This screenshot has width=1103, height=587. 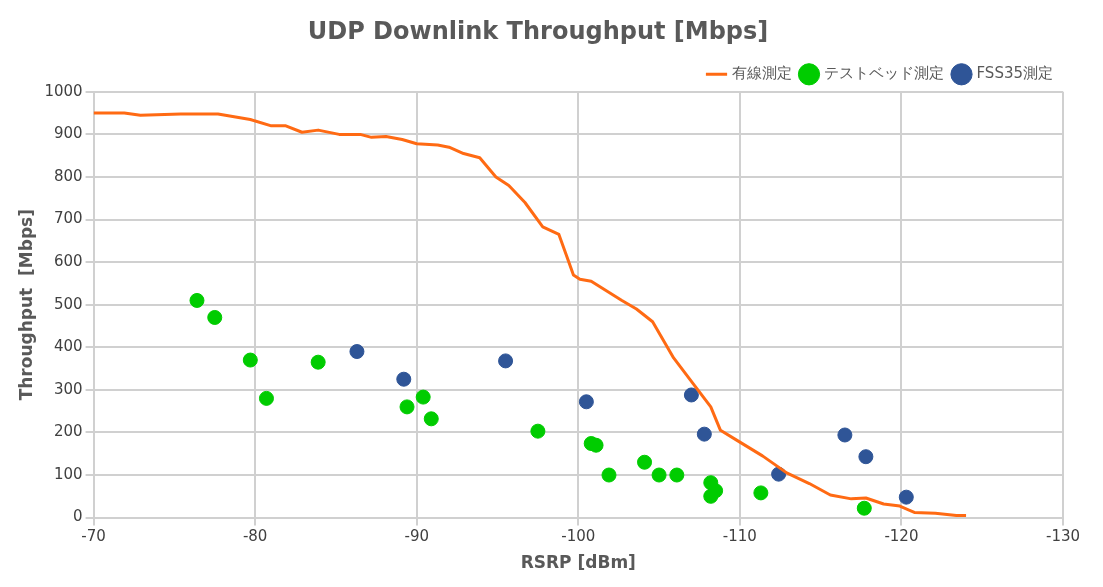 What do you see at coordinates (68, 388) in the screenshot?
I see `y-tick-label: 300` at bounding box center [68, 388].